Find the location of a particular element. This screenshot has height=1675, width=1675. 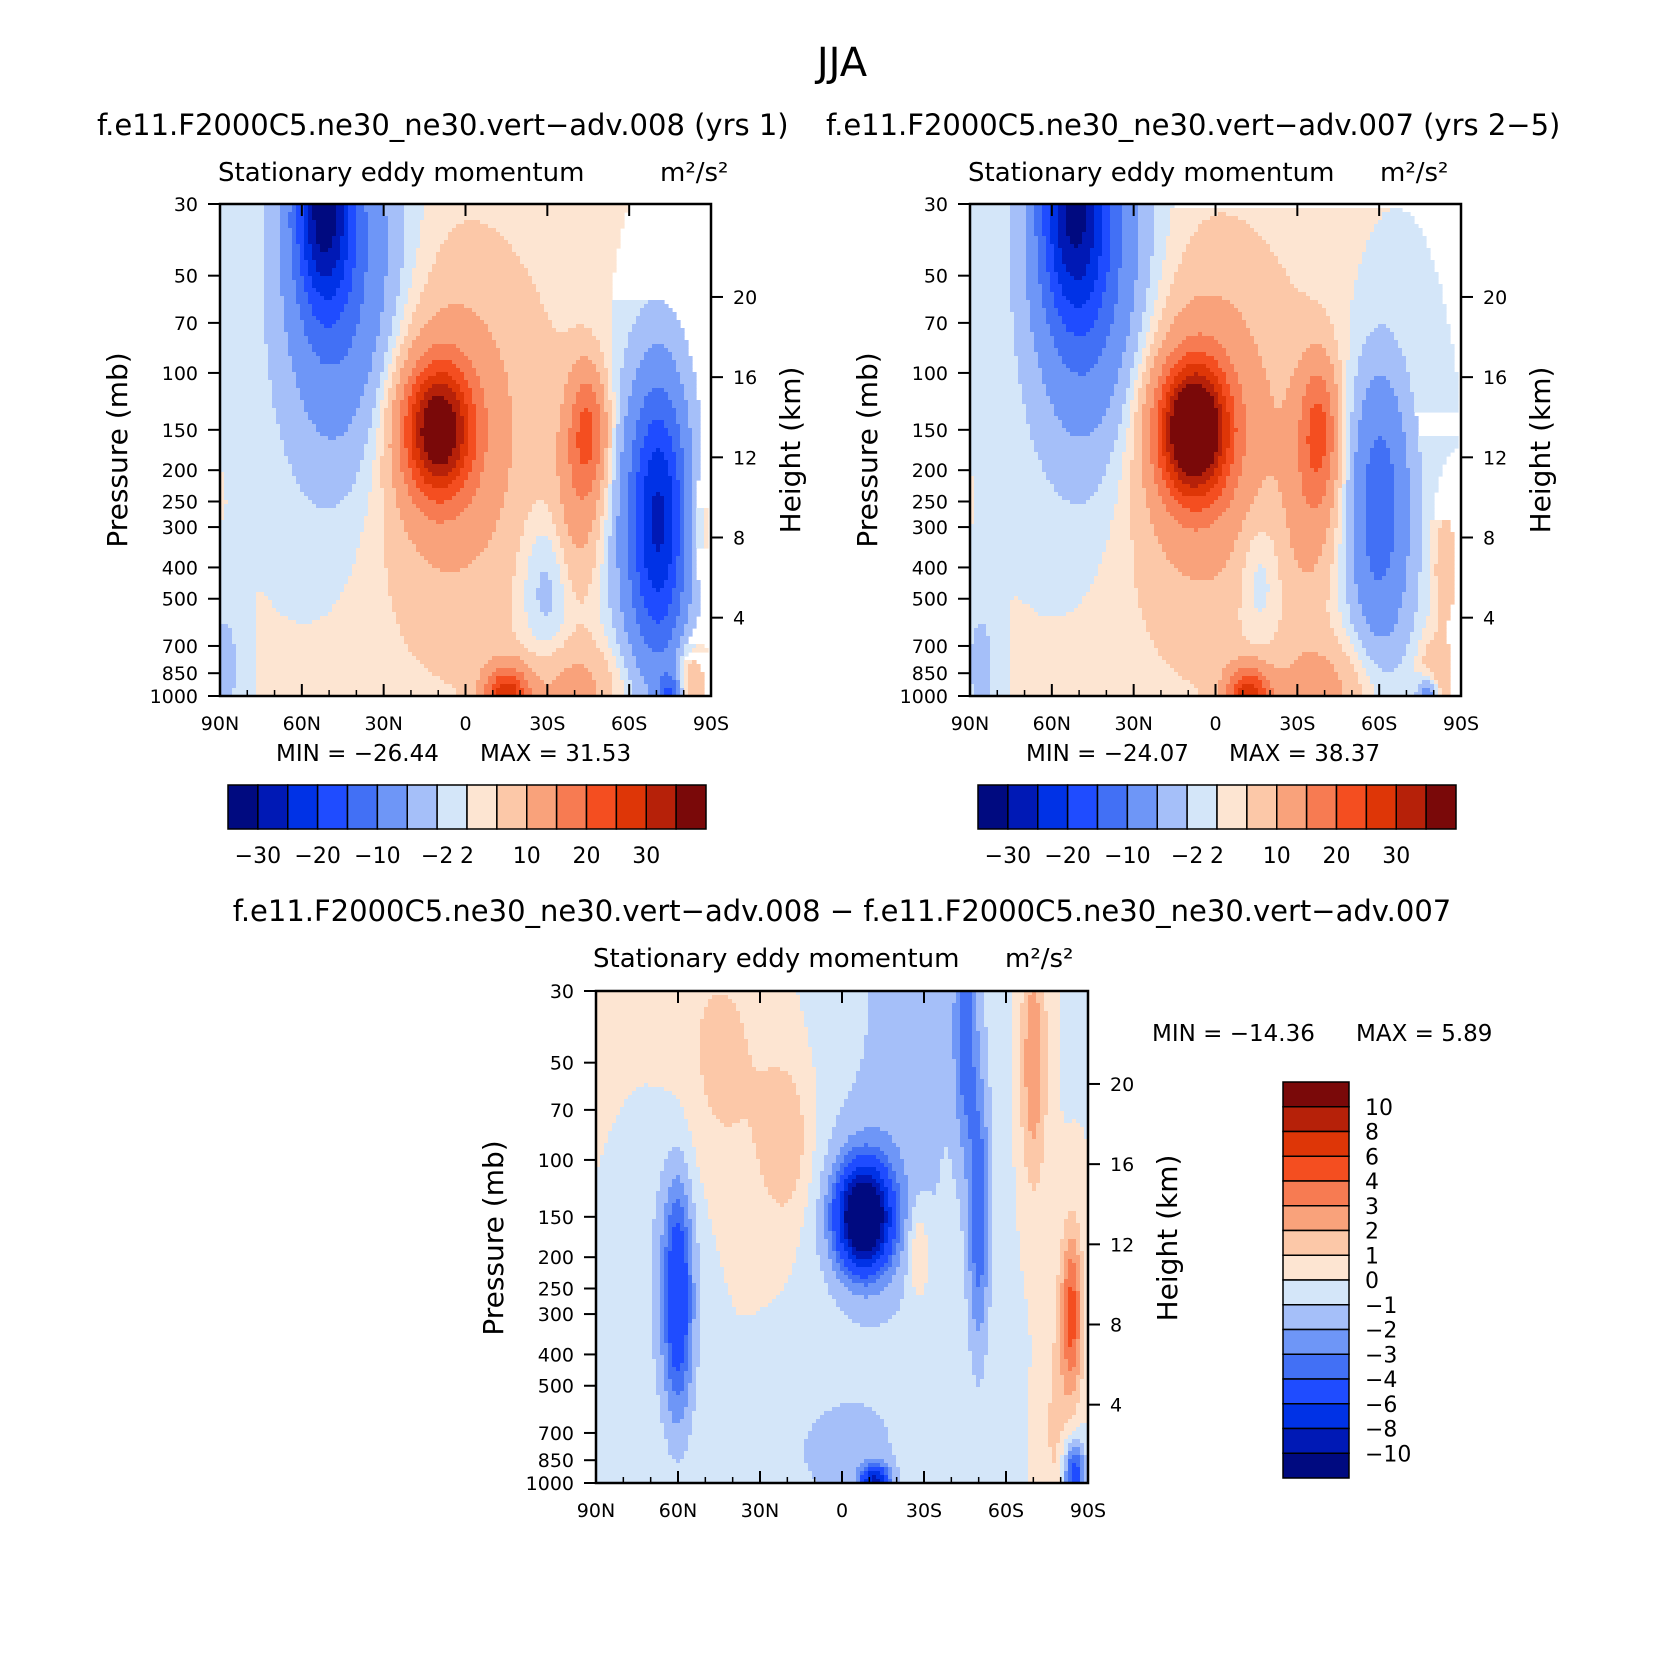

panel-a-colorbar-box is located at coordinates (661, 807).